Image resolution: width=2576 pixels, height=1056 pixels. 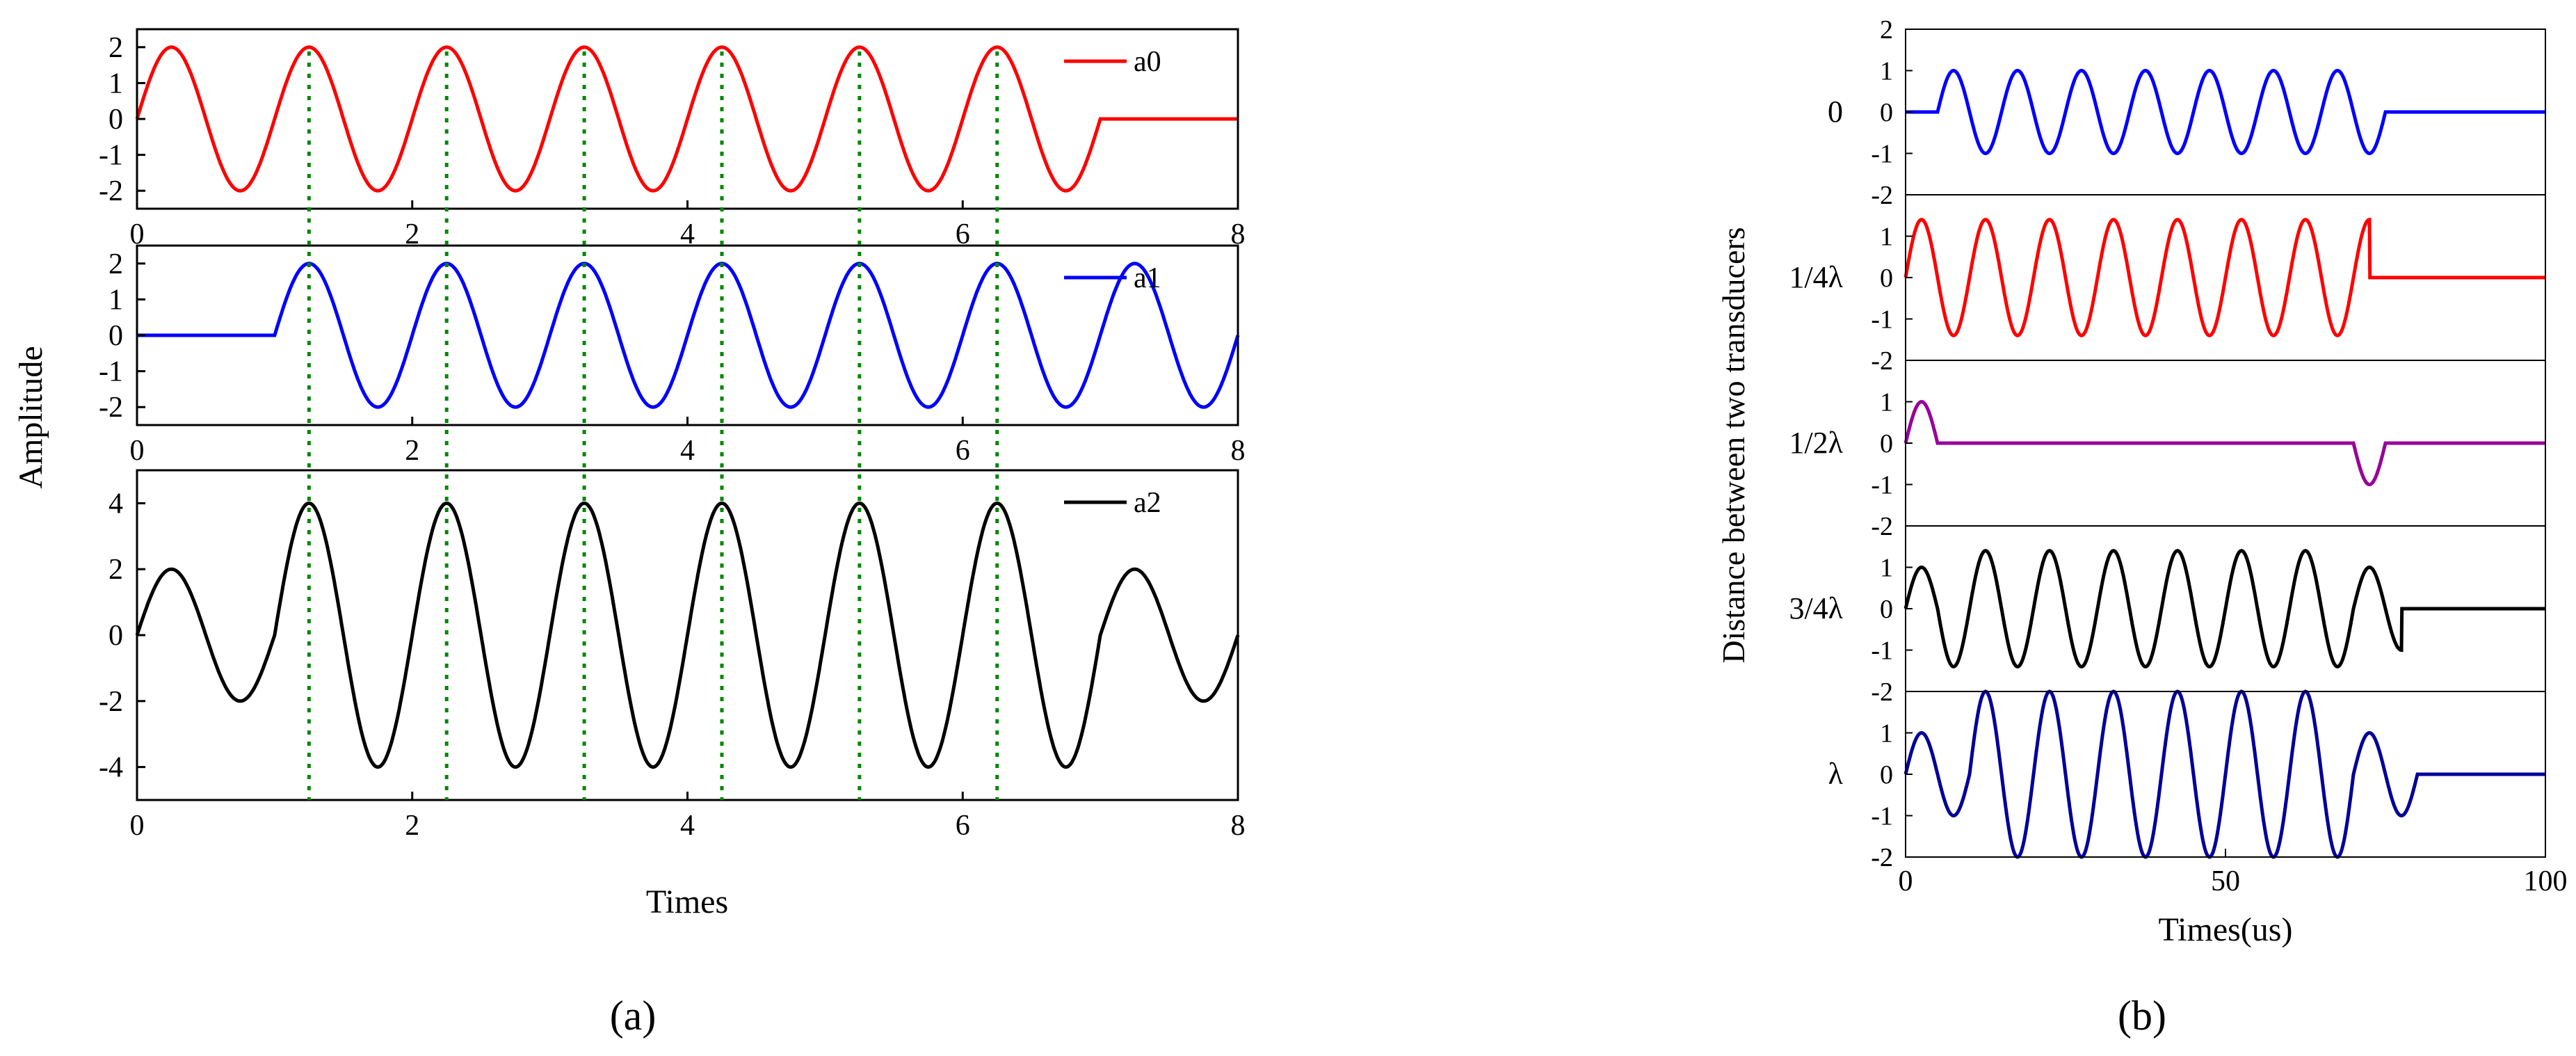 What do you see at coordinates (1816, 608) in the screenshot?
I see `panel-label: 3/4λ` at bounding box center [1816, 608].